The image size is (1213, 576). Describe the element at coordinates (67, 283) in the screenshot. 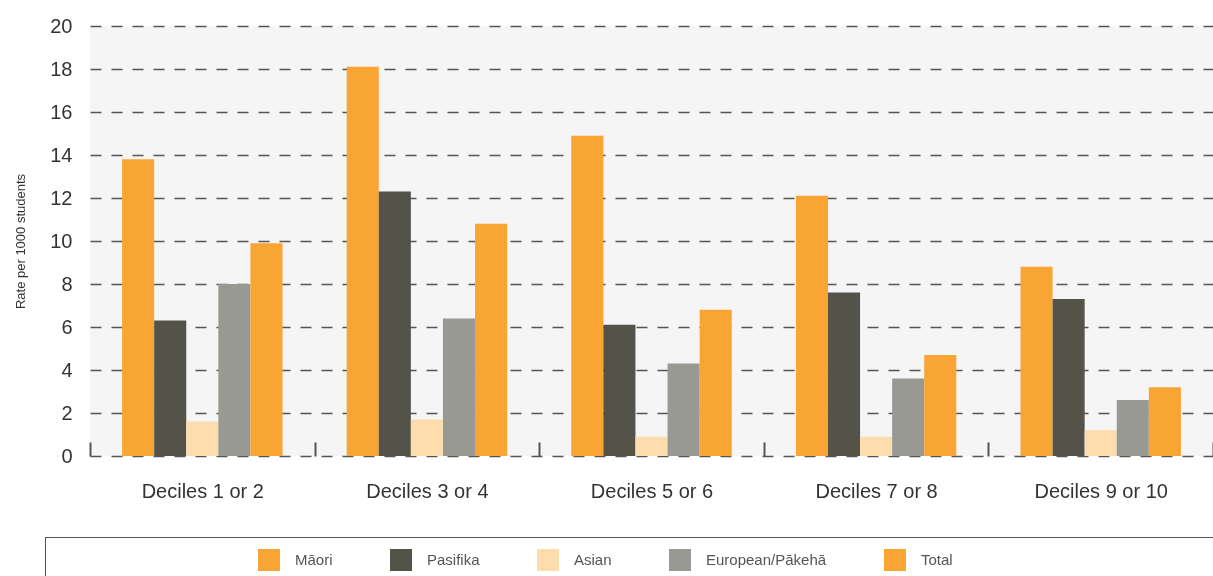

I see `y-tick-label: 8` at that location.